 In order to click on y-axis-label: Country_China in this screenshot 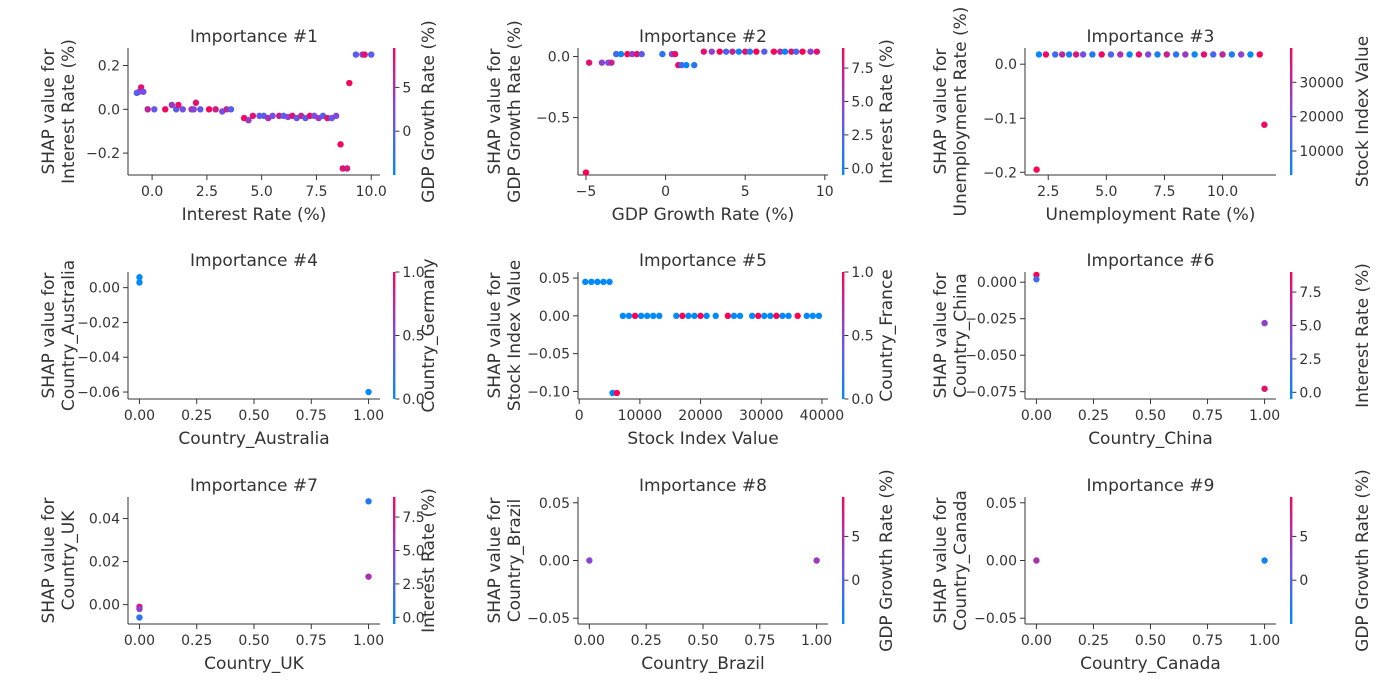, I will do `click(961, 335)`.